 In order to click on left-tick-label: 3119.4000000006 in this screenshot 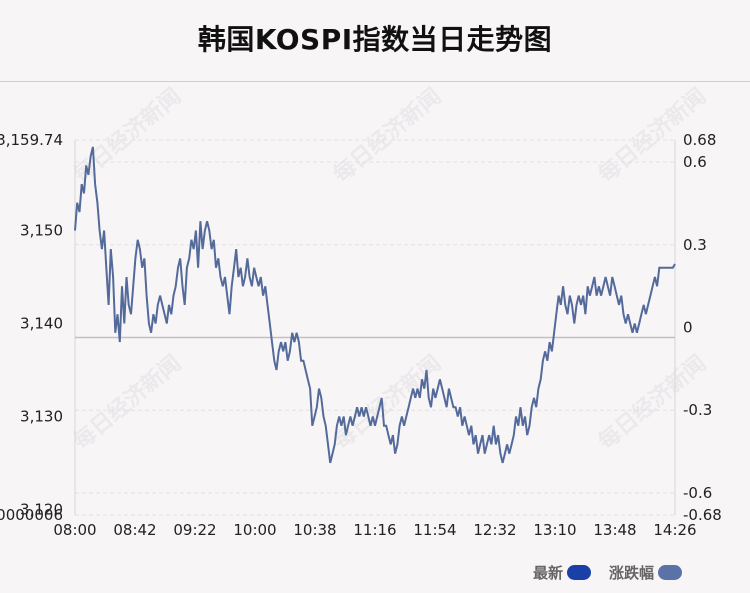, I will do `click(31, 515)`.